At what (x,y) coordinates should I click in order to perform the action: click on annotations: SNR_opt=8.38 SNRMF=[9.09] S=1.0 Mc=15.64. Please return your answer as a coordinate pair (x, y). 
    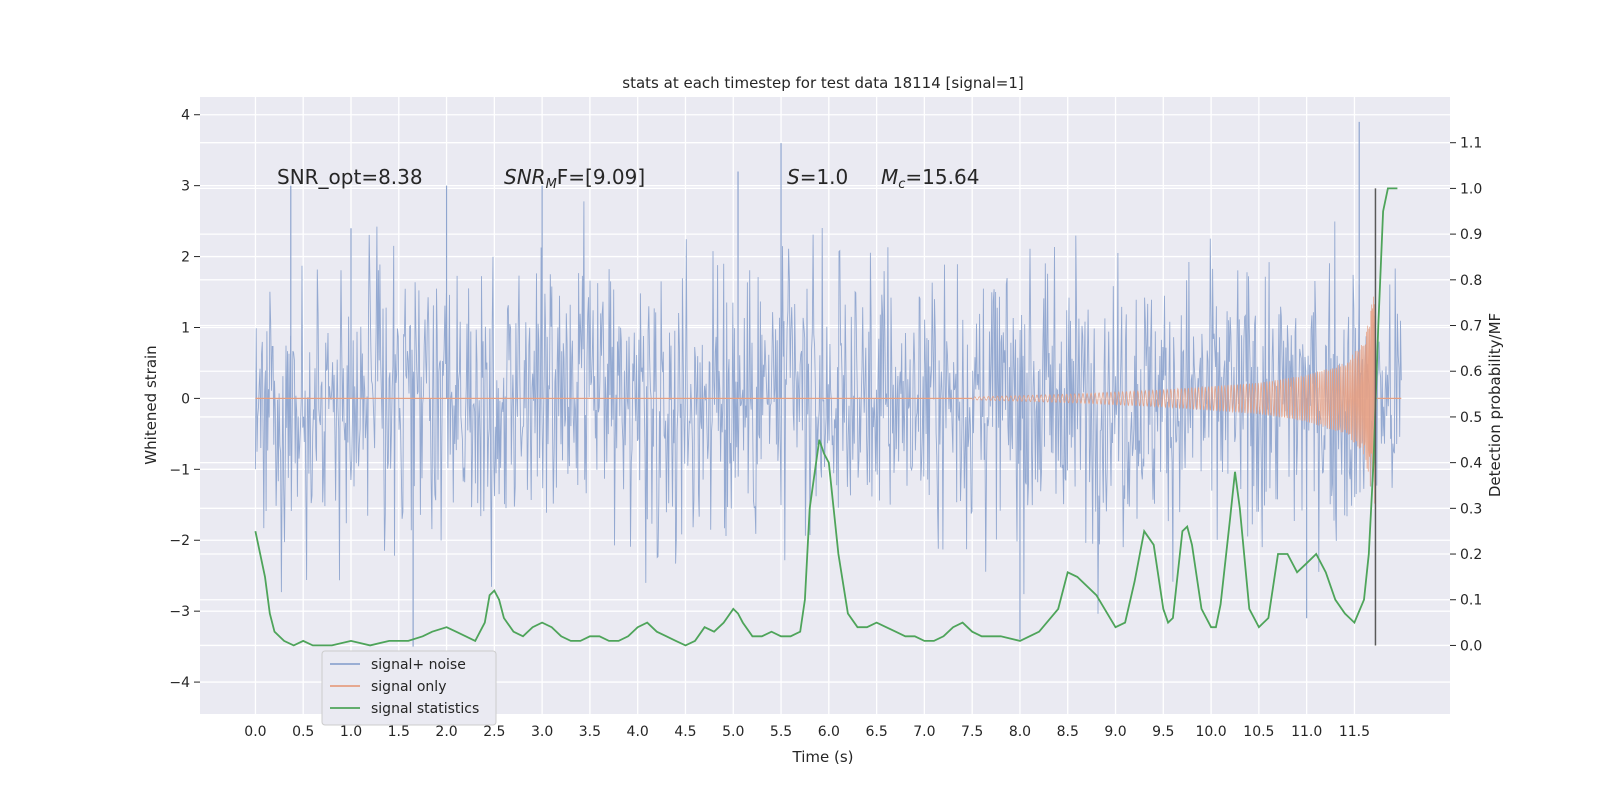
    Looking at the image, I should click on (628, 178).